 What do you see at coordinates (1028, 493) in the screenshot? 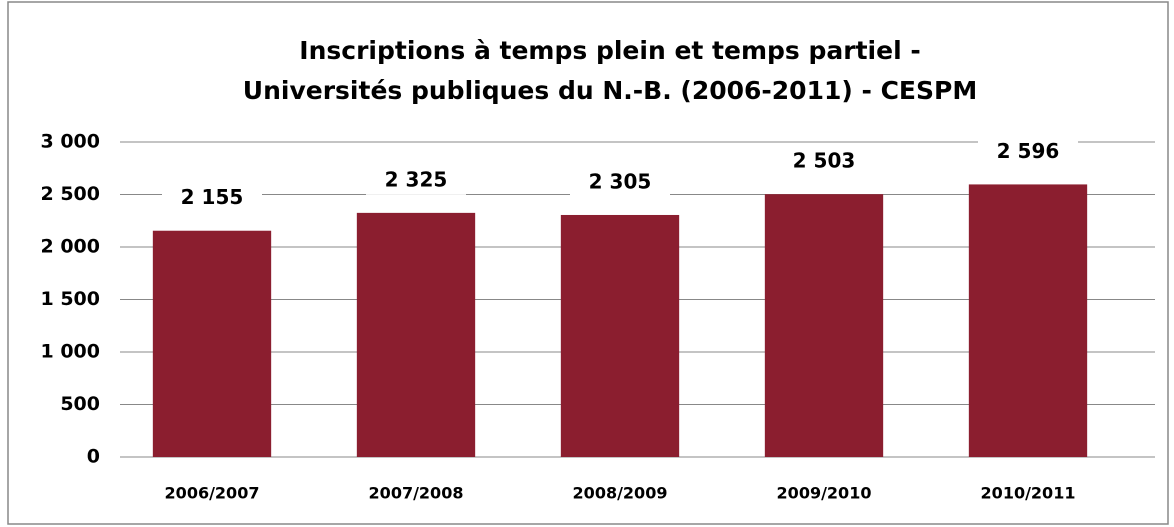
I see `x-tick-label: 2010/2011` at bounding box center [1028, 493].